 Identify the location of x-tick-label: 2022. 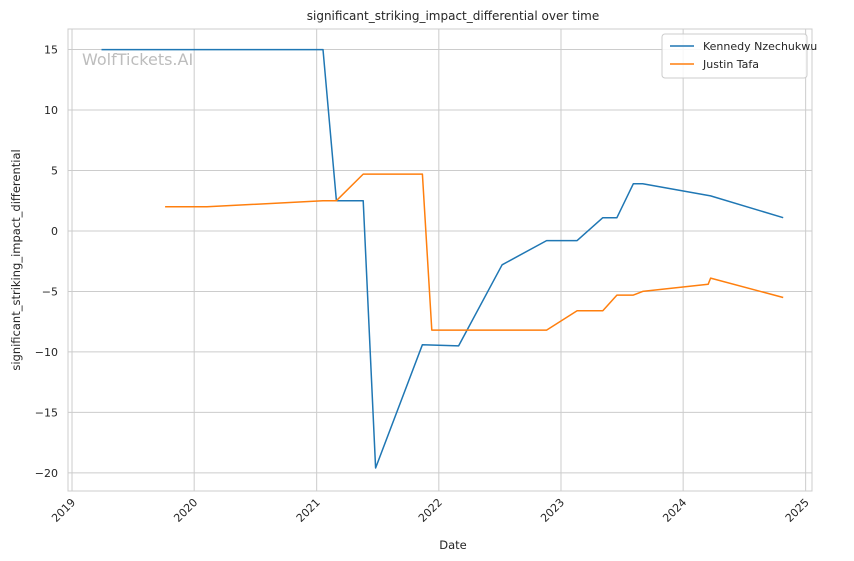
(430, 510).